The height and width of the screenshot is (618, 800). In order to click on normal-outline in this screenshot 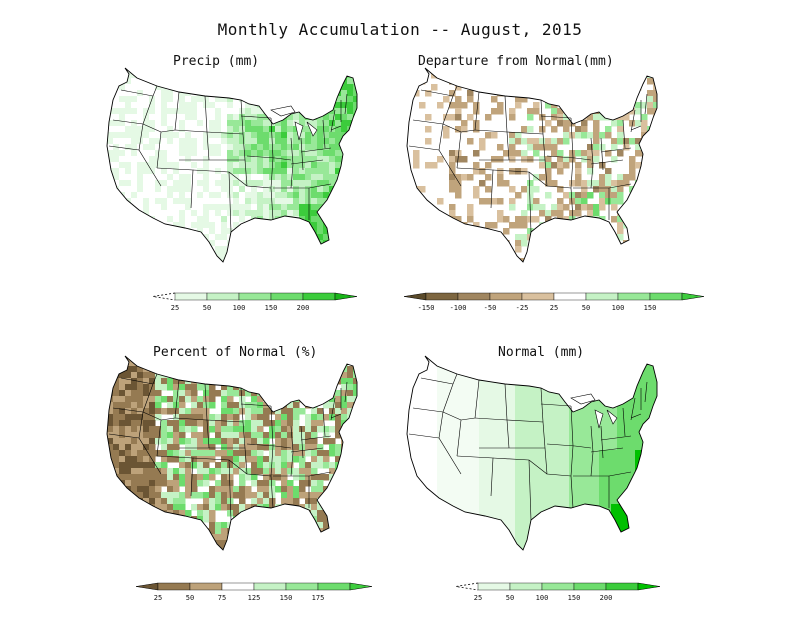, I will do `click(532, 453)`.